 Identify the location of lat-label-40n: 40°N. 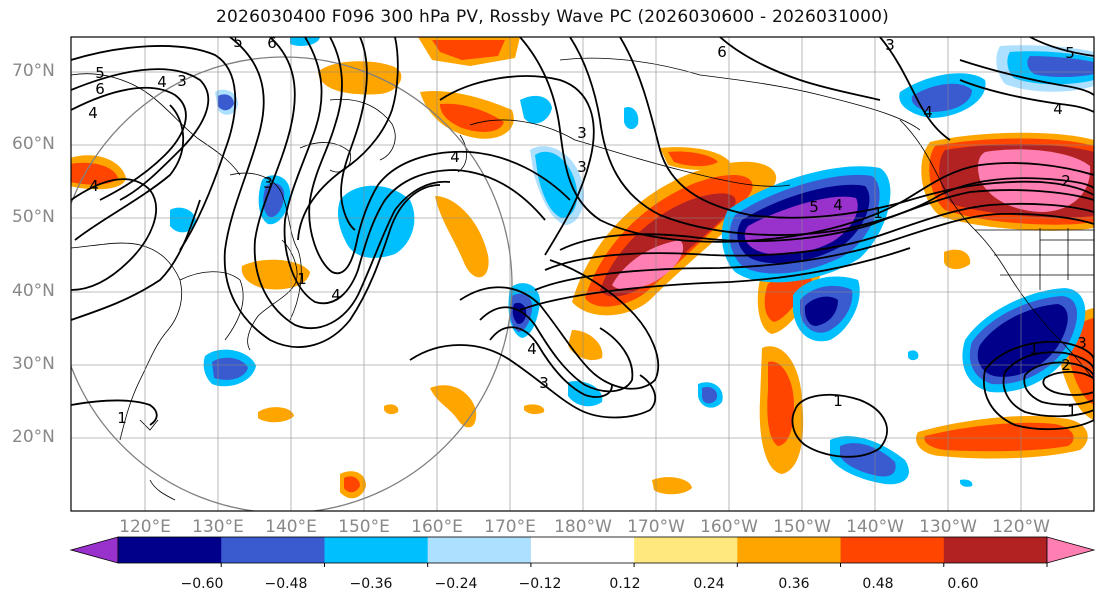
(33, 291).